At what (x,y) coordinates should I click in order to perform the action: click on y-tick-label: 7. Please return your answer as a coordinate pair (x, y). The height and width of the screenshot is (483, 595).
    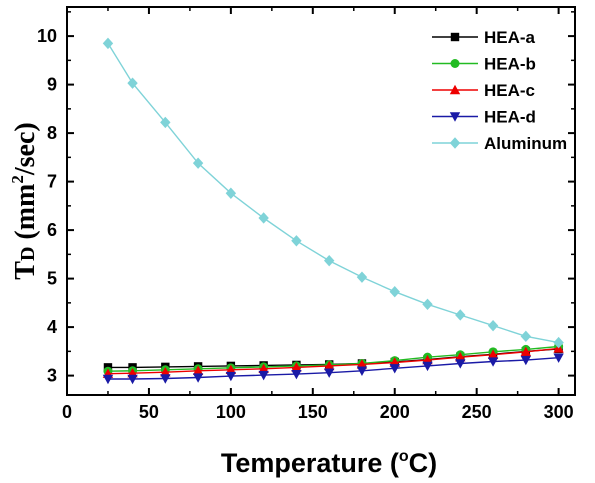
    Looking at the image, I should click on (52, 182).